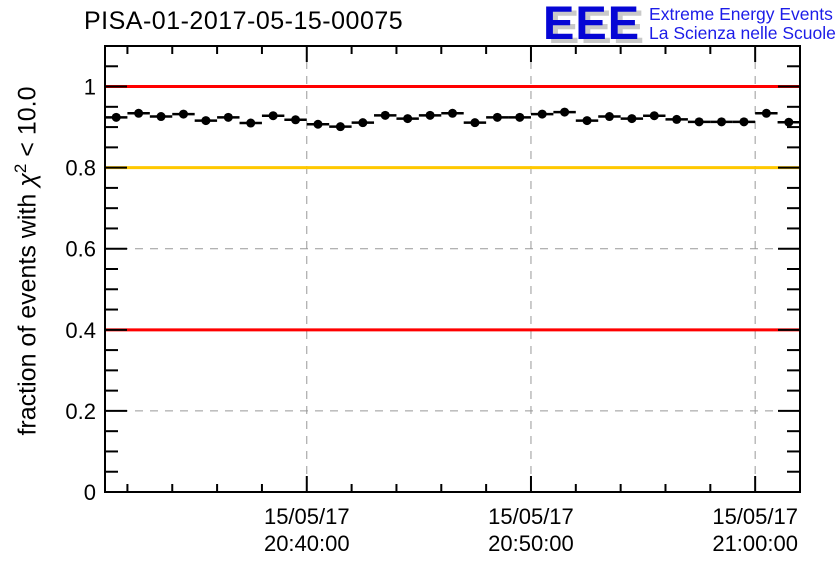 Image resolution: width=836 pixels, height=572 pixels. Describe the element at coordinates (452, 119) in the screenshot. I see `data-series` at that location.